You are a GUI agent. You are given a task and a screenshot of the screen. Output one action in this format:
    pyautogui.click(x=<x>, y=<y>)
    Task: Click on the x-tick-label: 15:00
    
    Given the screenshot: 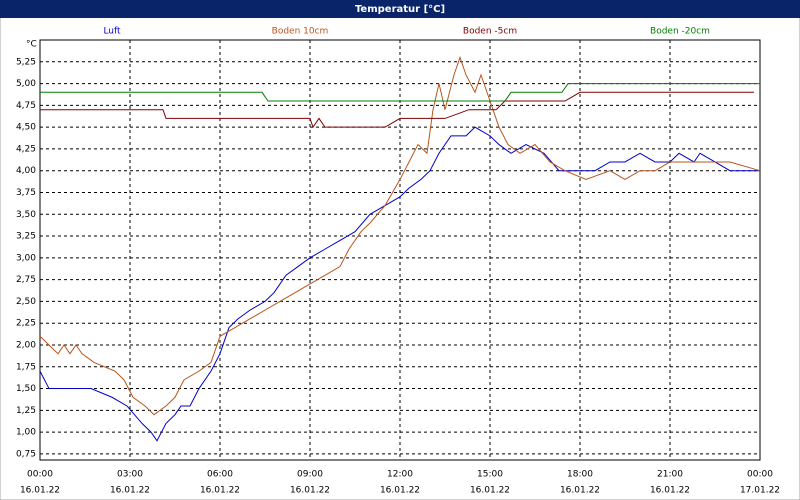 What is the action you would take?
    pyautogui.click(x=490, y=475)
    